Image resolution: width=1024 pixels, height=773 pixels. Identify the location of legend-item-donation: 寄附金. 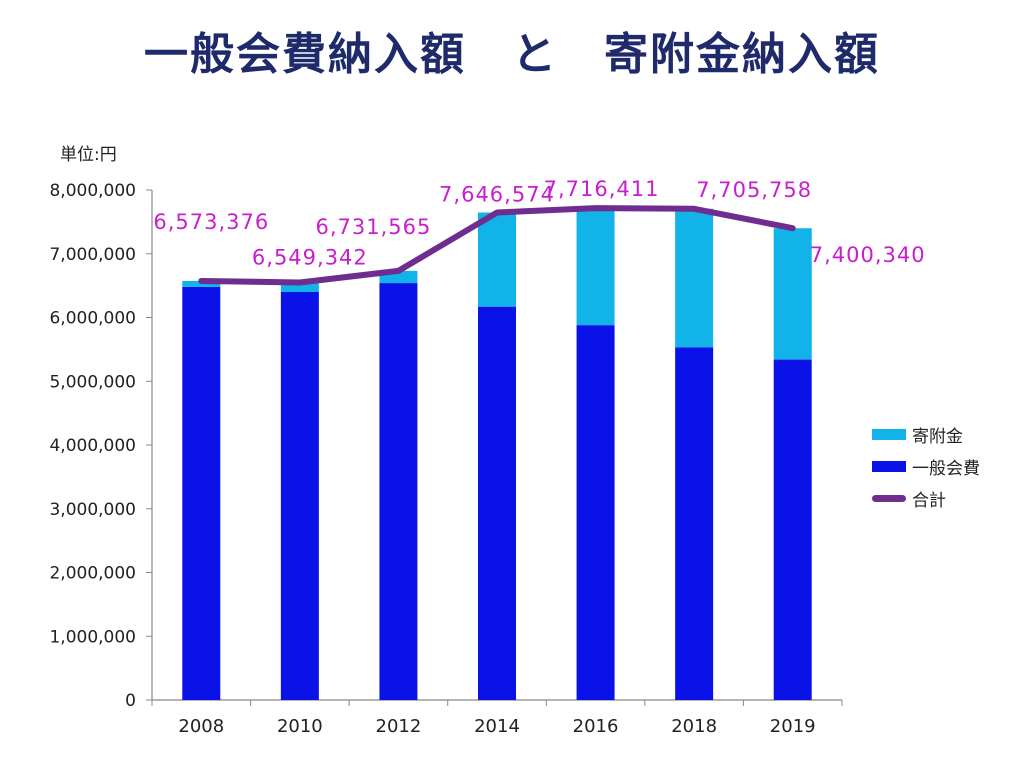
(926, 434).